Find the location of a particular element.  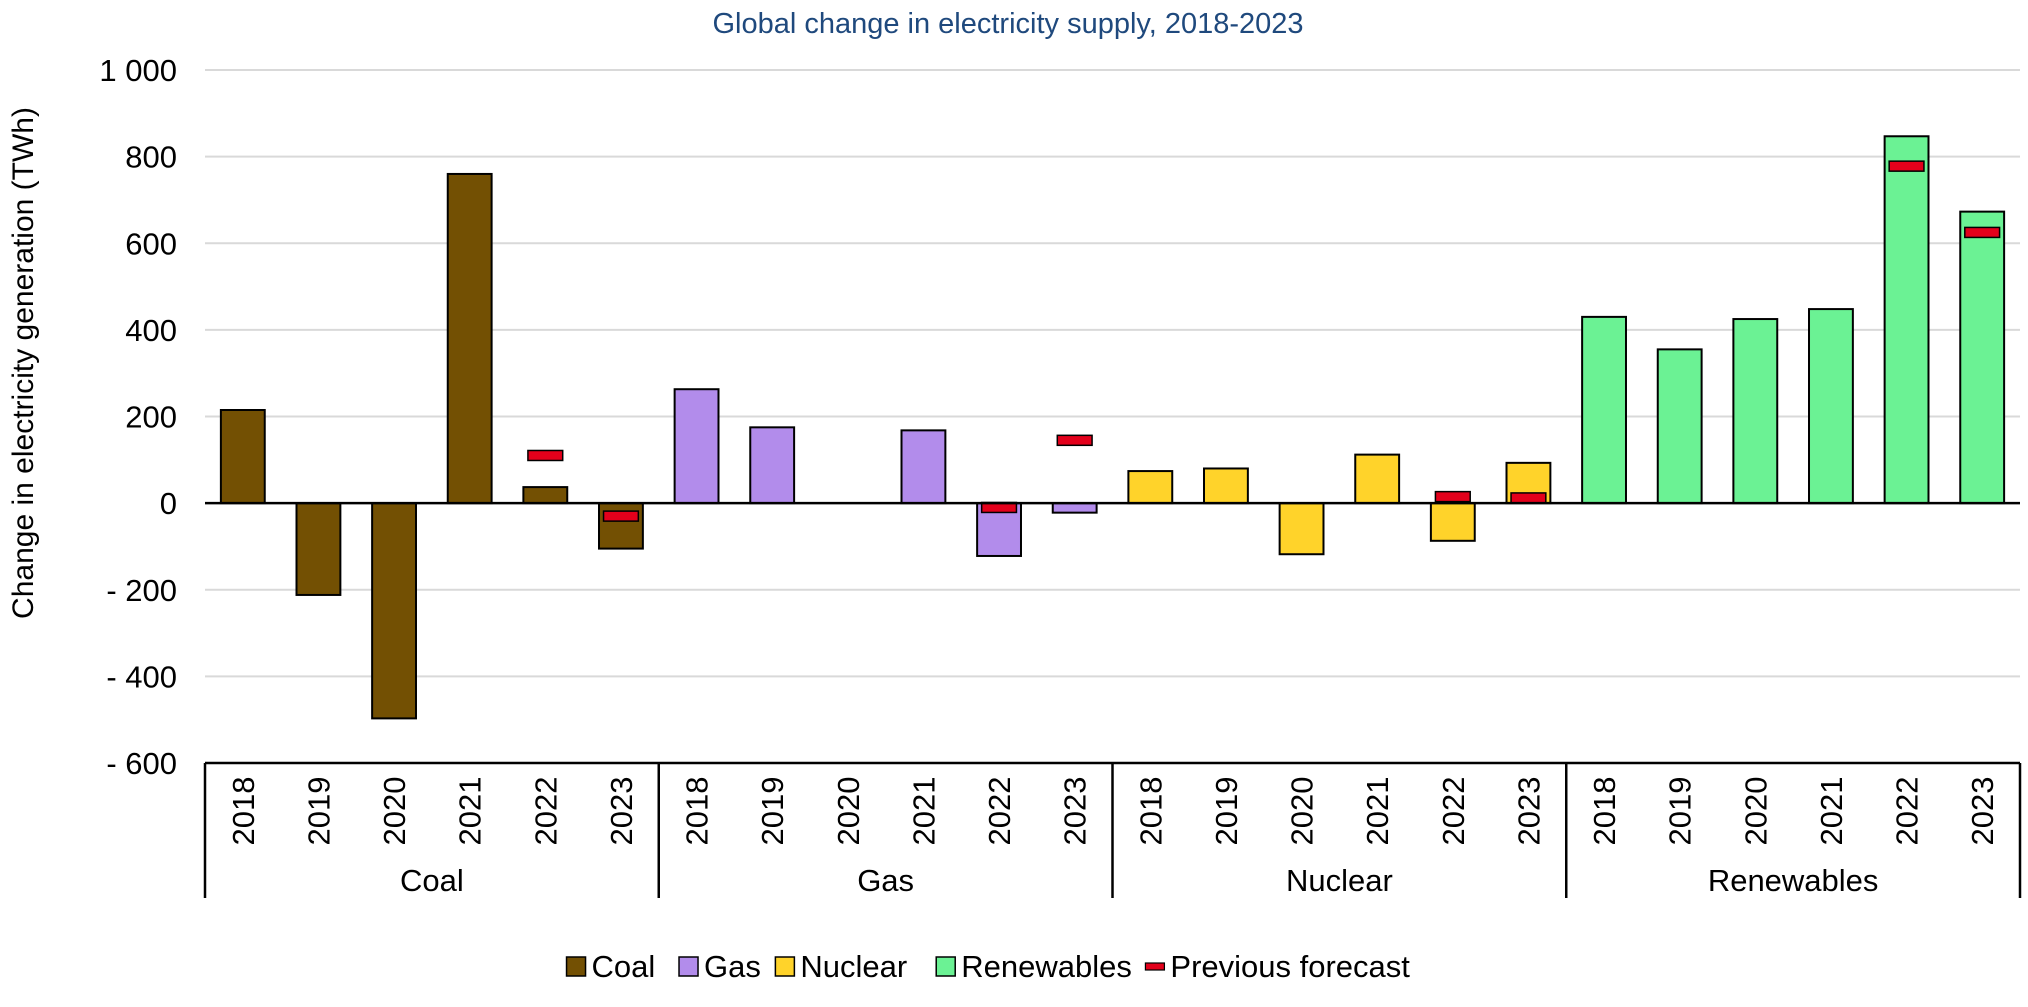

bar-renewables-2018 is located at coordinates (1604, 410).